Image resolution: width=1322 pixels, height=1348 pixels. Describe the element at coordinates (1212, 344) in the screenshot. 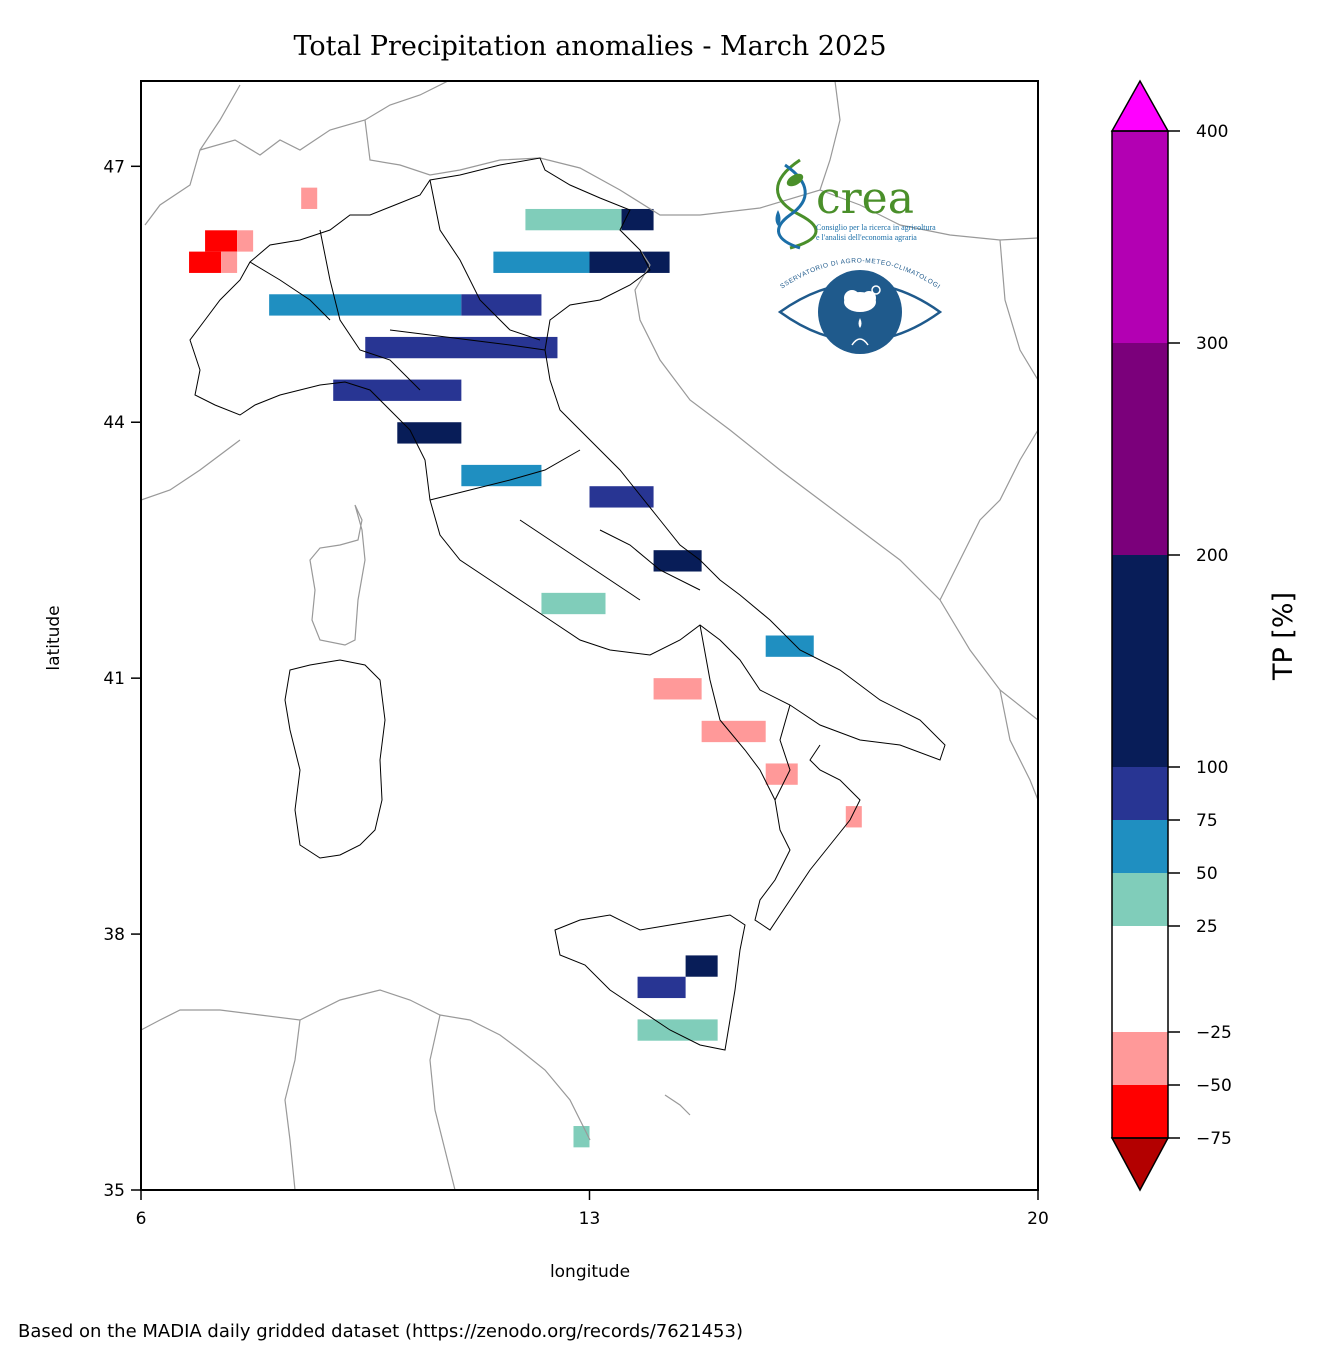

I see `colorbar-tick-label: 300` at that location.